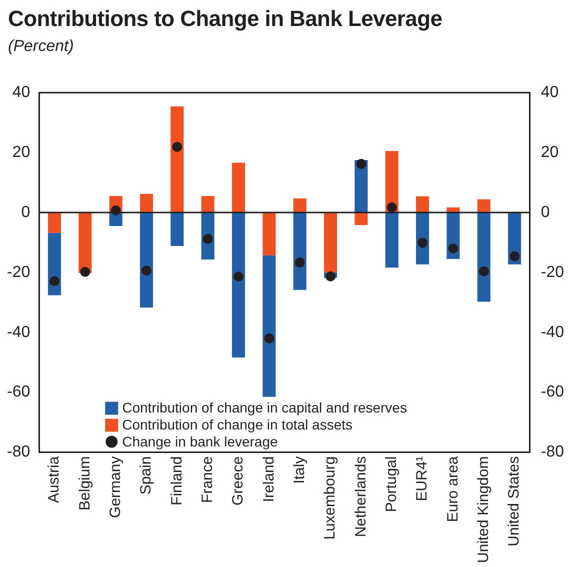 The height and width of the screenshot is (567, 571). Describe the element at coordinates (552, 452) in the screenshot. I see `y2-tick-label: -80` at that location.